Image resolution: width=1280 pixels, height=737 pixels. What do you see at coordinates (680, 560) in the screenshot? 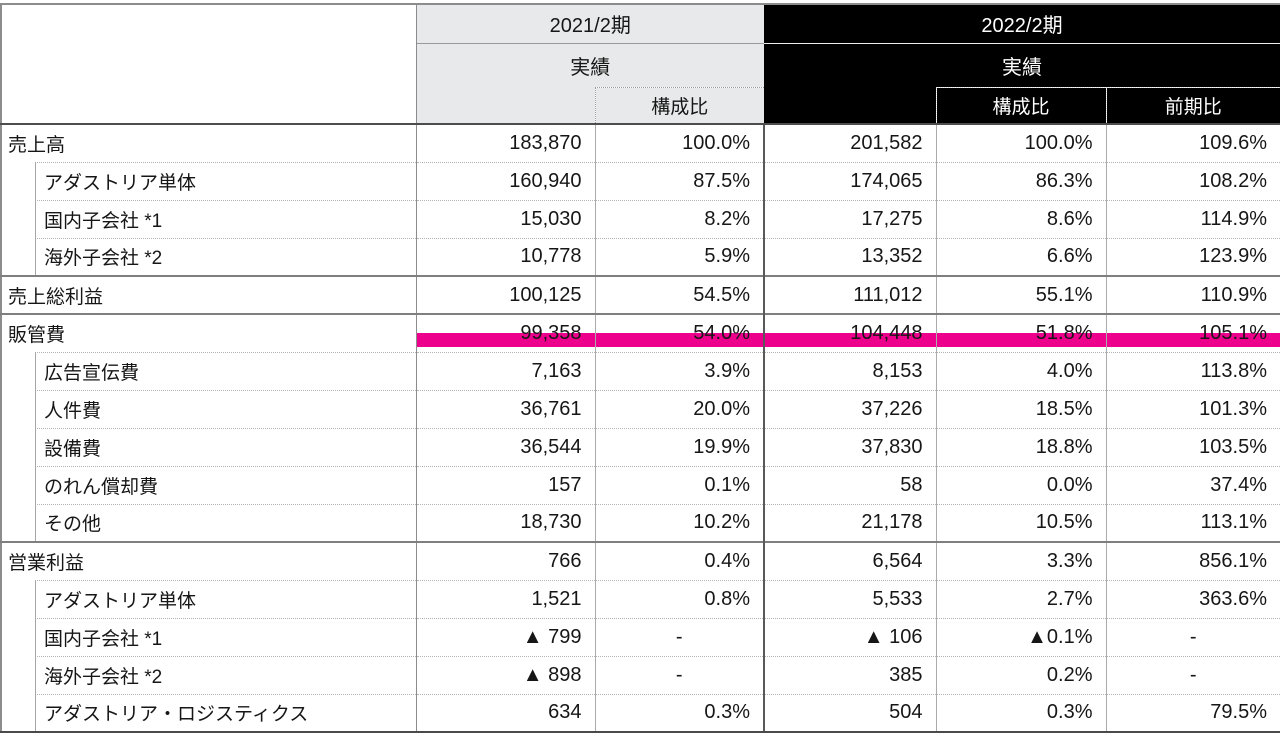
I see `value-cell: 0.4%` at bounding box center [680, 560].